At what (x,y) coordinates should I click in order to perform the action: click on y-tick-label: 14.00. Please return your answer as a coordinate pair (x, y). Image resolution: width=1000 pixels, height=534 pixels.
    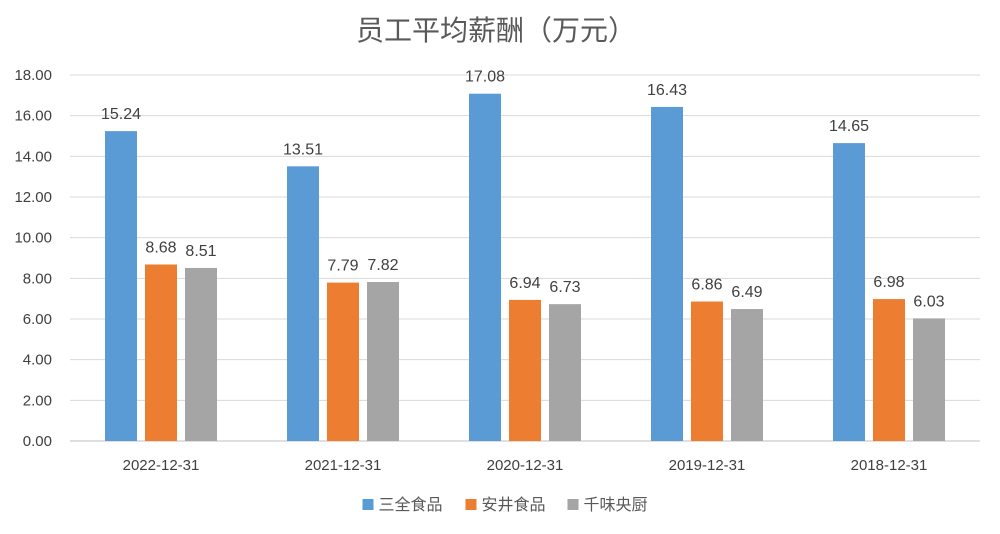
    Looking at the image, I should click on (33, 156).